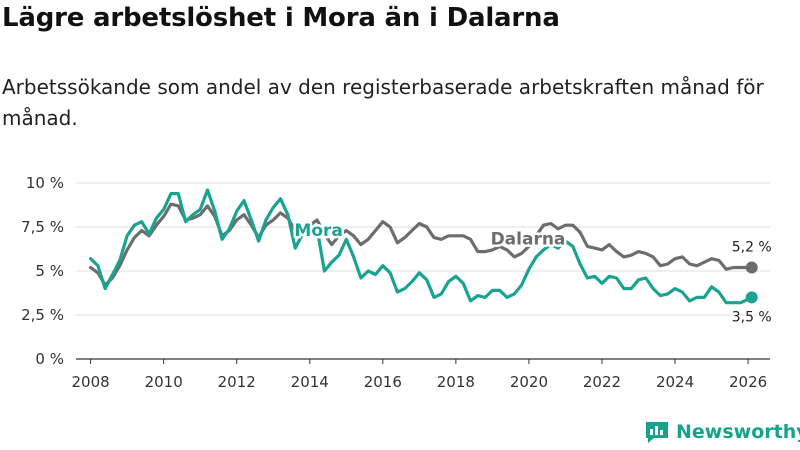 The width and height of the screenshot is (800, 450). What do you see at coordinates (752, 317) in the screenshot?
I see `series-end-value-mora: 3,5 %` at bounding box center [752, 317].